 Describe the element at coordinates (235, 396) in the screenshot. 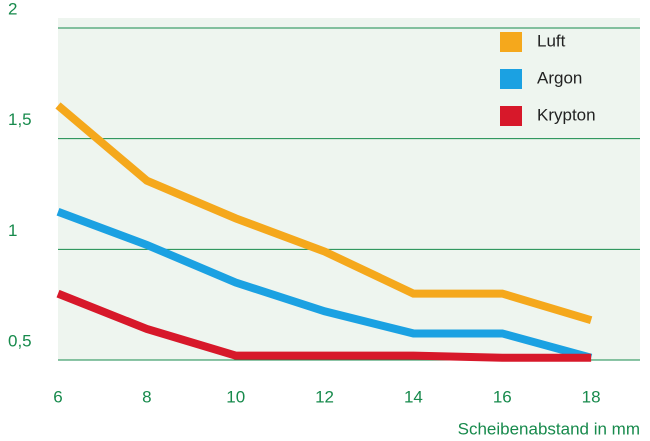

I see `x-tick-label: 10` at that location.